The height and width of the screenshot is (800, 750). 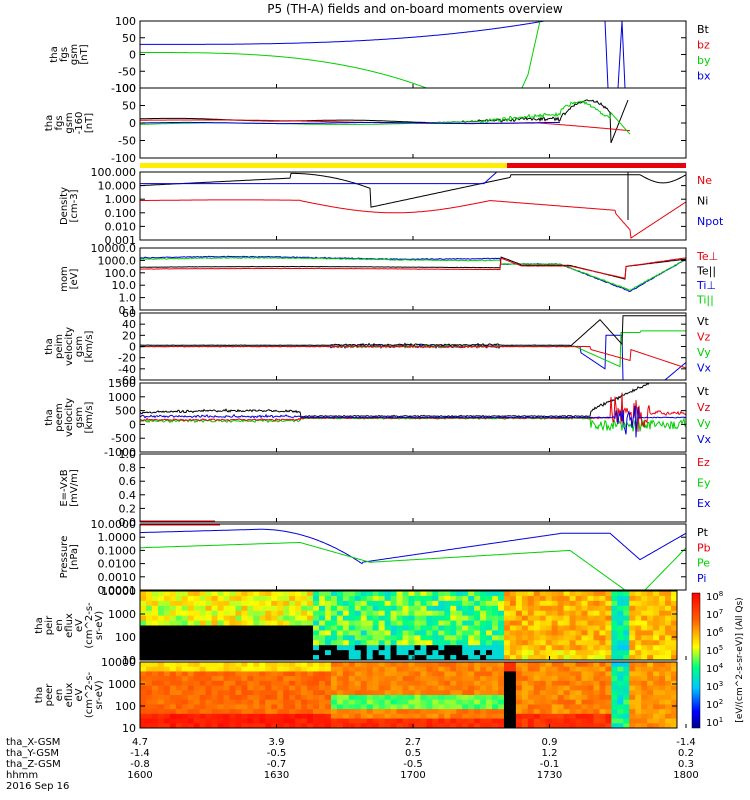 I want to click on legend-pressure-3: Pi, so click(x=701, y=578).